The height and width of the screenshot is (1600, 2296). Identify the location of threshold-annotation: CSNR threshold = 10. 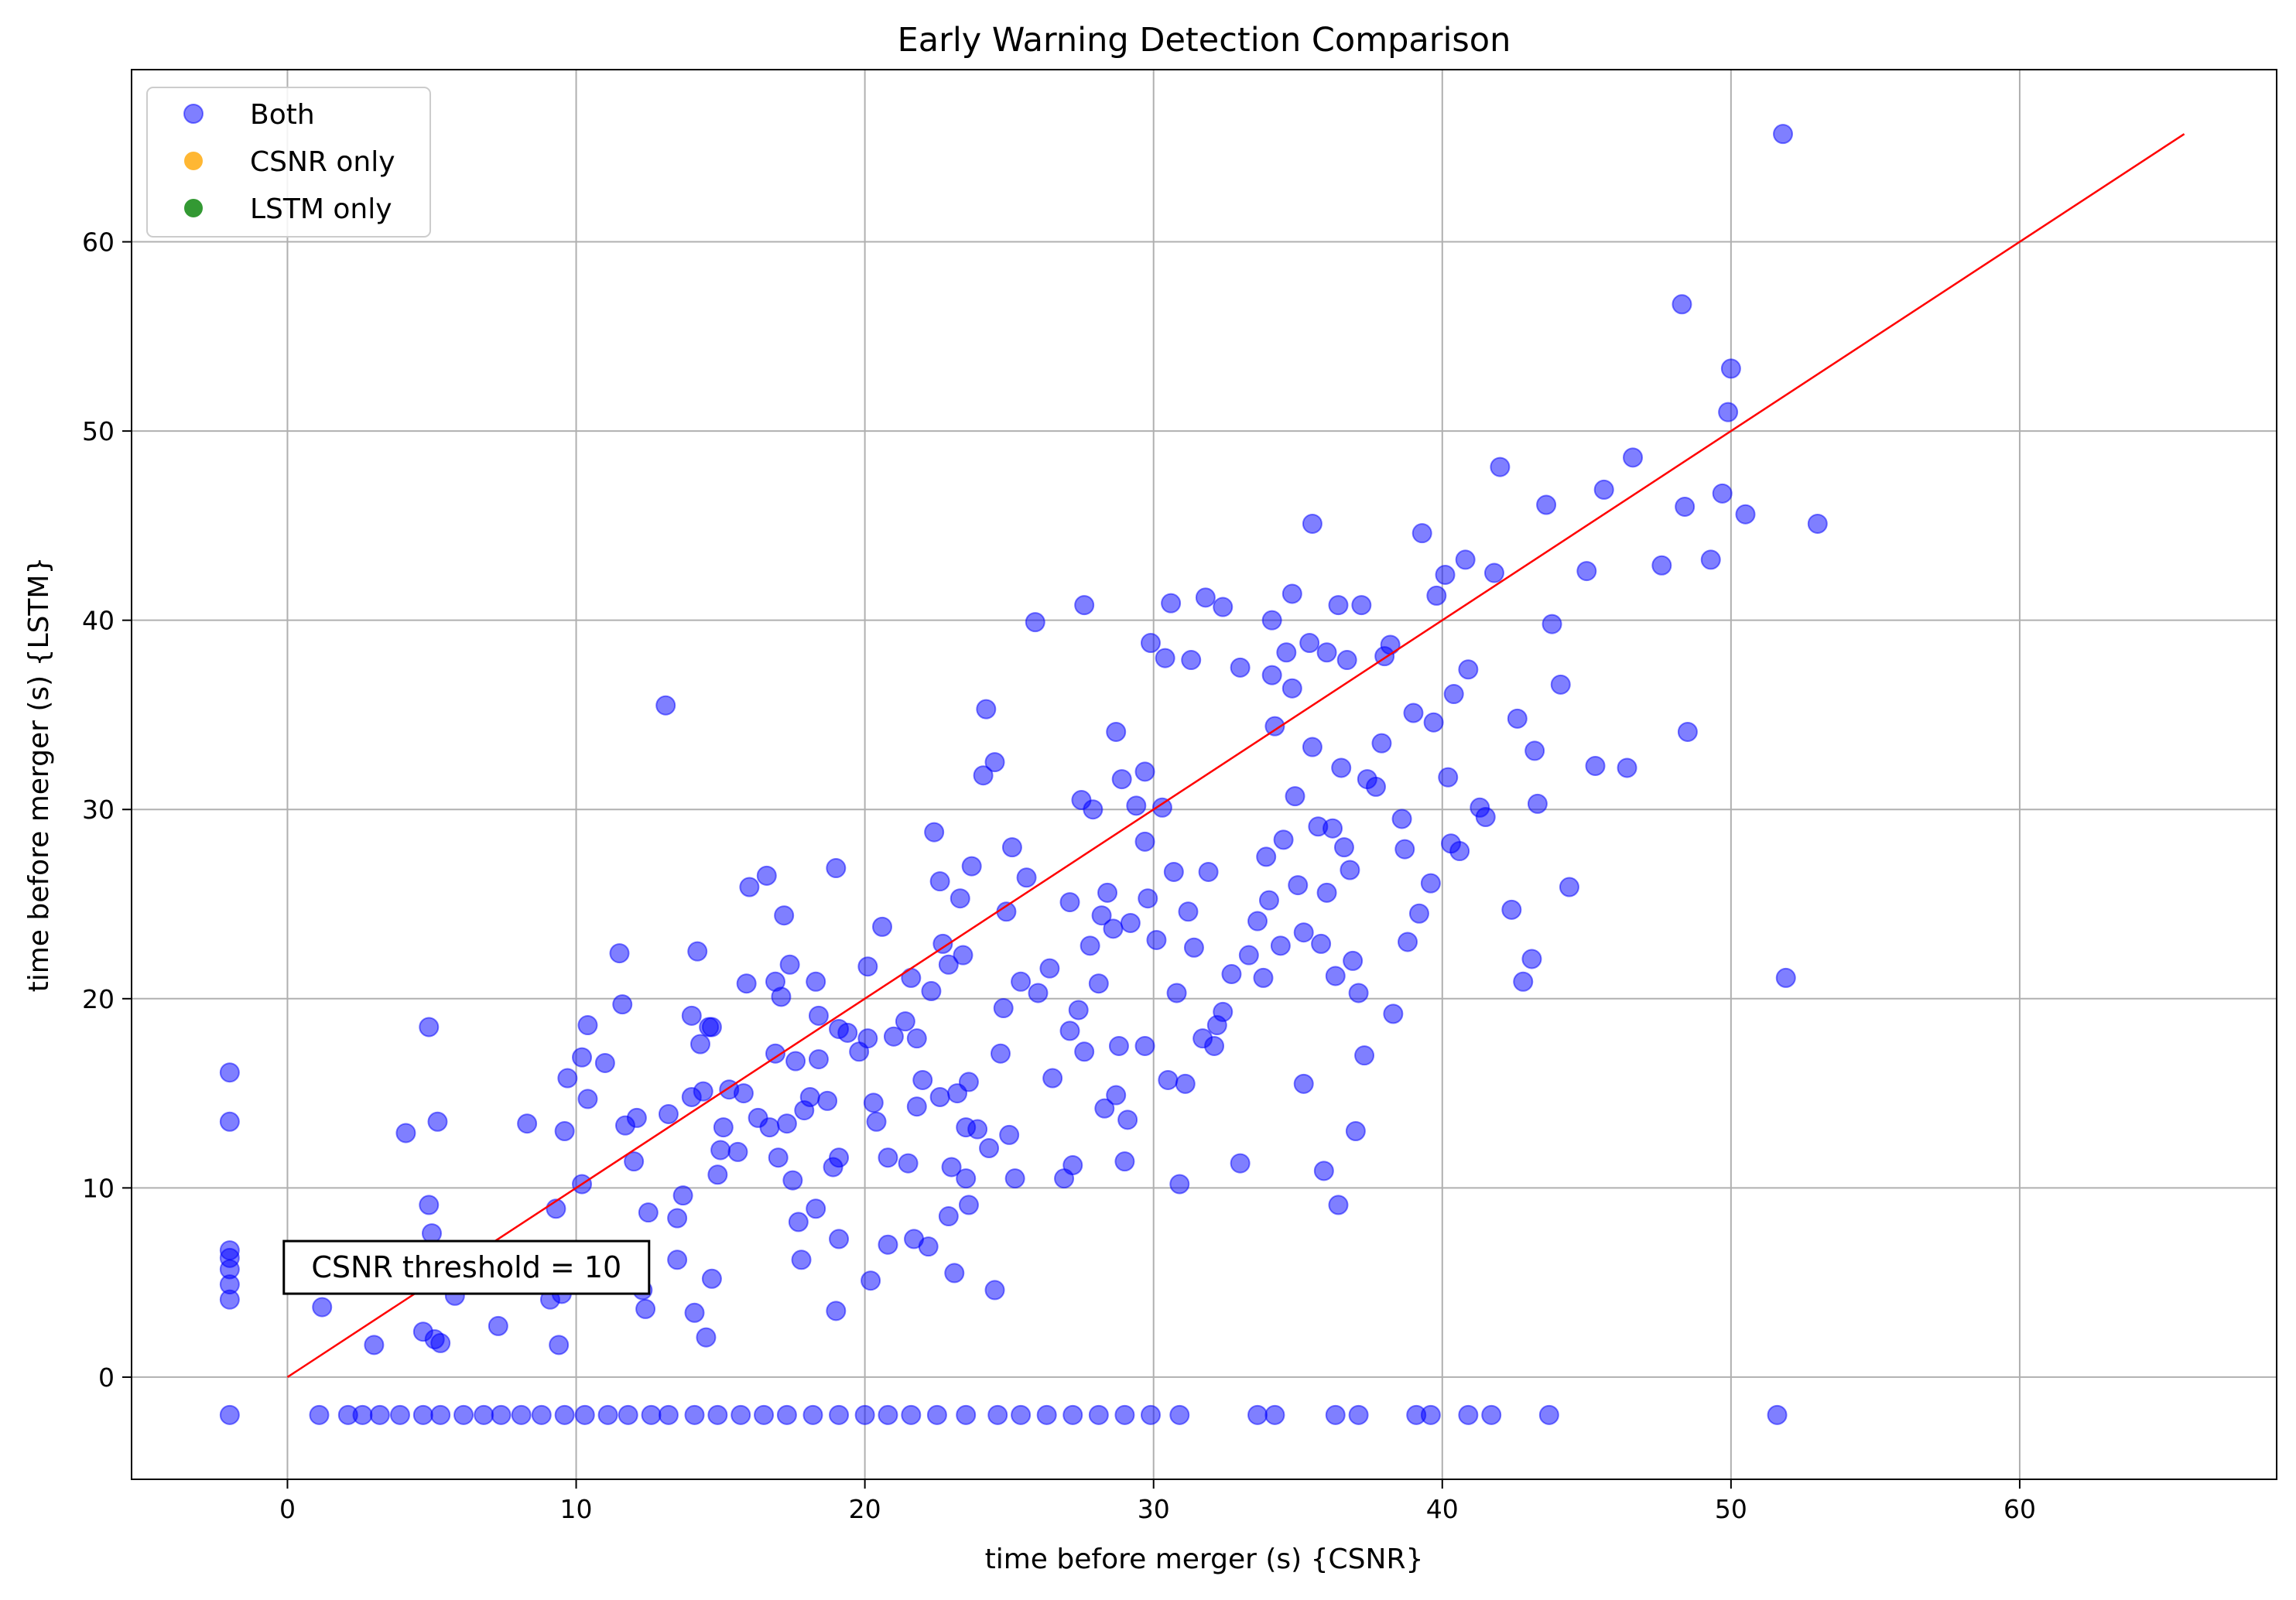
(466, 1267).